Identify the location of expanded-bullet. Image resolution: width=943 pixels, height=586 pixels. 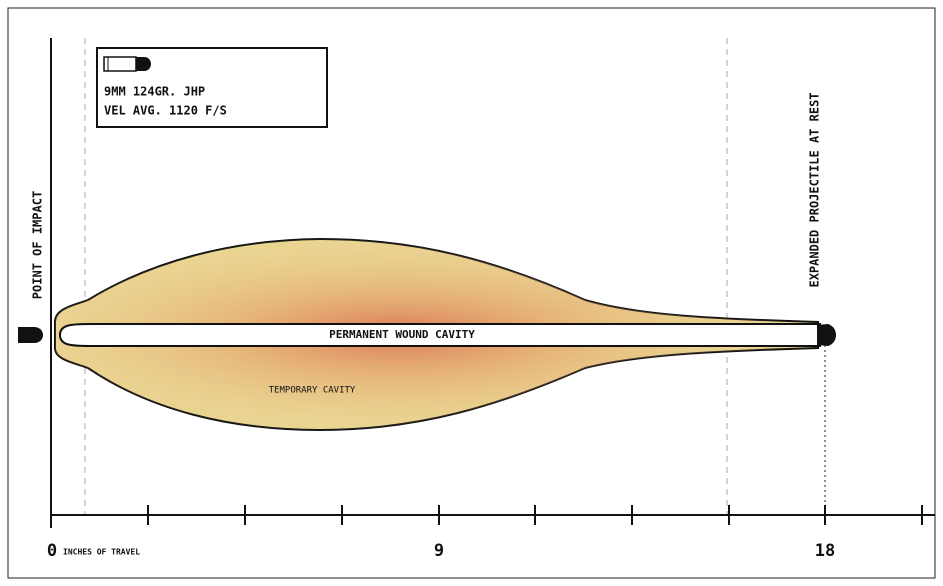
(826, 335).